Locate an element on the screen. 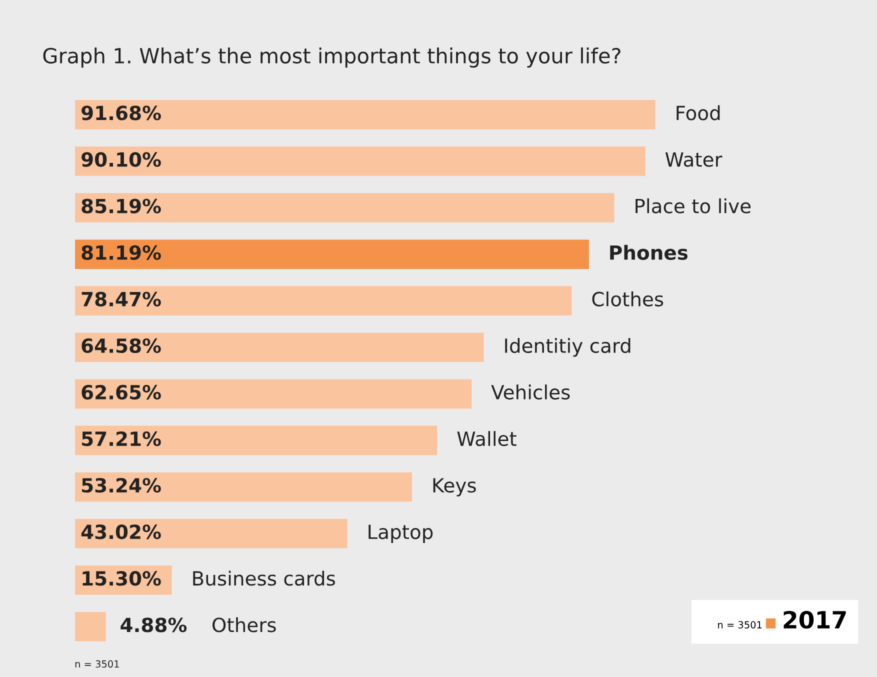 This screenshot has width=877, height=677. data-label: 78.47% is located at coordinates (121, 299).